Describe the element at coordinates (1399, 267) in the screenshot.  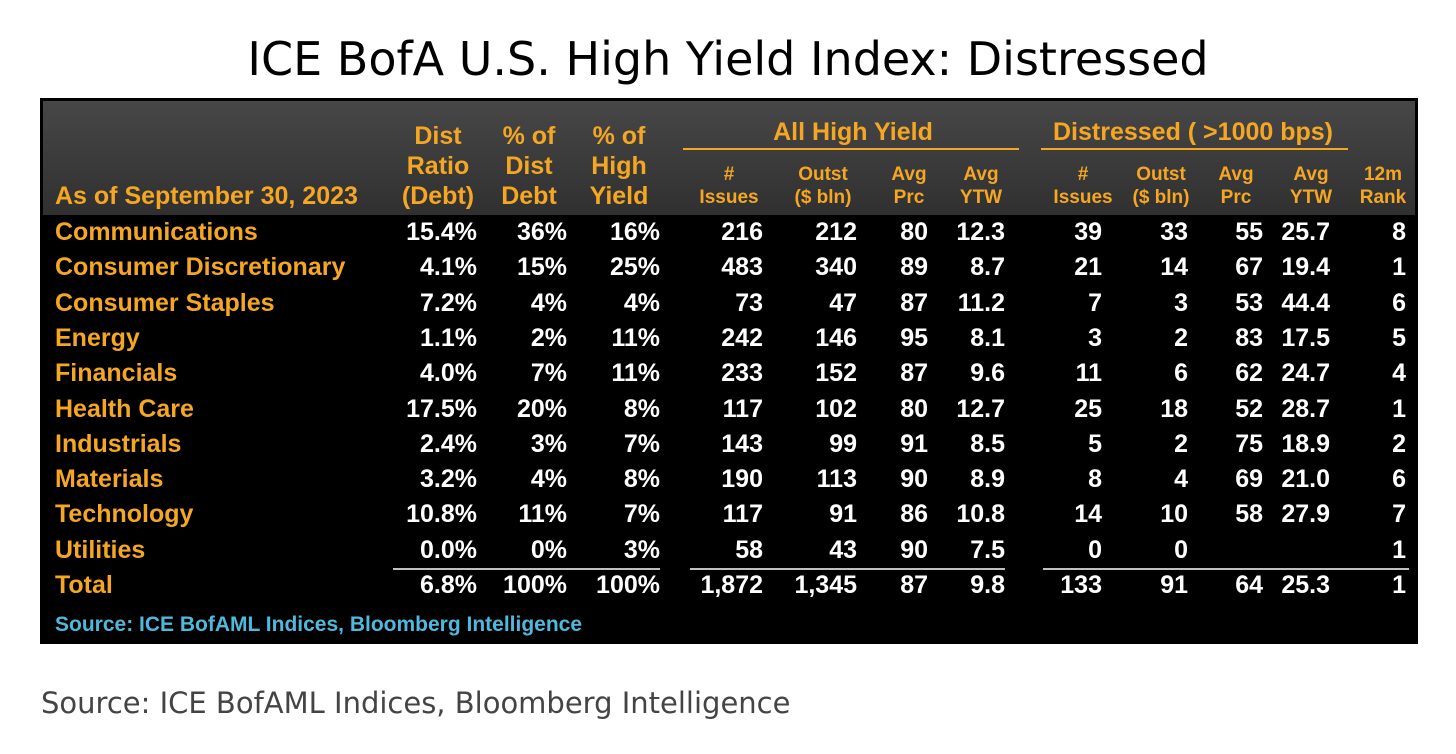
I see `table-cell: 1` at that location.